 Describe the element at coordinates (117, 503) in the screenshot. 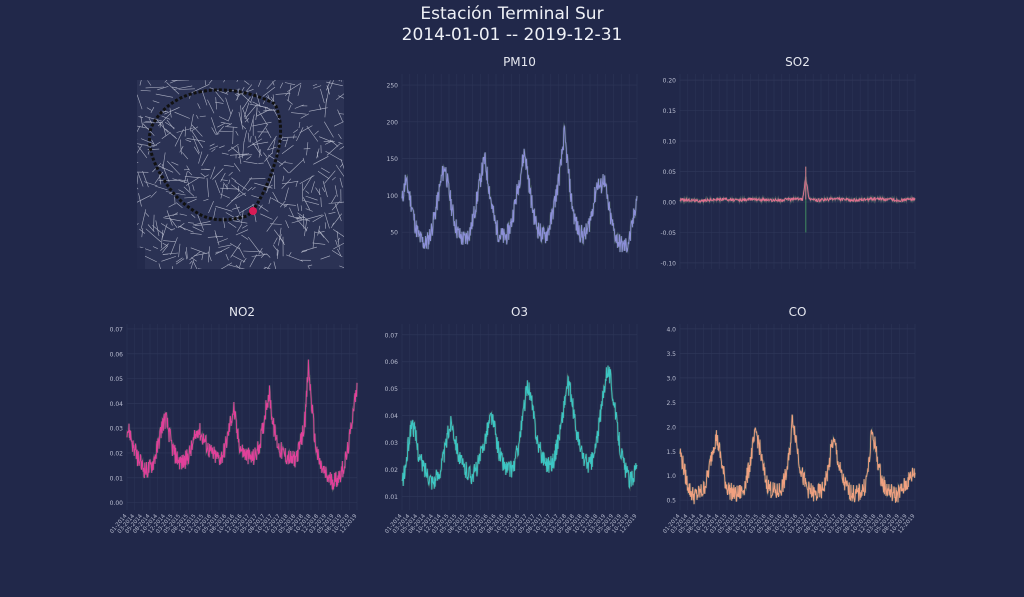

I see `no2-ytick-label: 0.00` at that location.